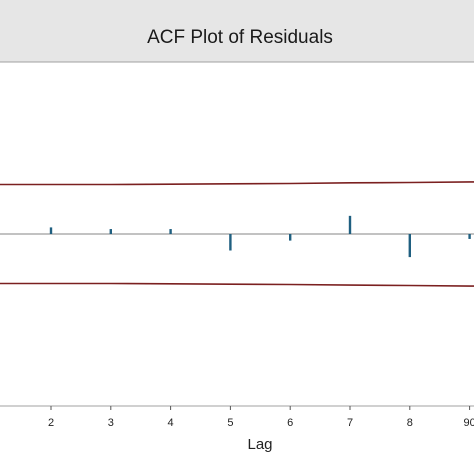  What do you see at coordinates (237, 183) in the screenshot?
I see `upper-confidence-limit` at bounding box center [237, 183].